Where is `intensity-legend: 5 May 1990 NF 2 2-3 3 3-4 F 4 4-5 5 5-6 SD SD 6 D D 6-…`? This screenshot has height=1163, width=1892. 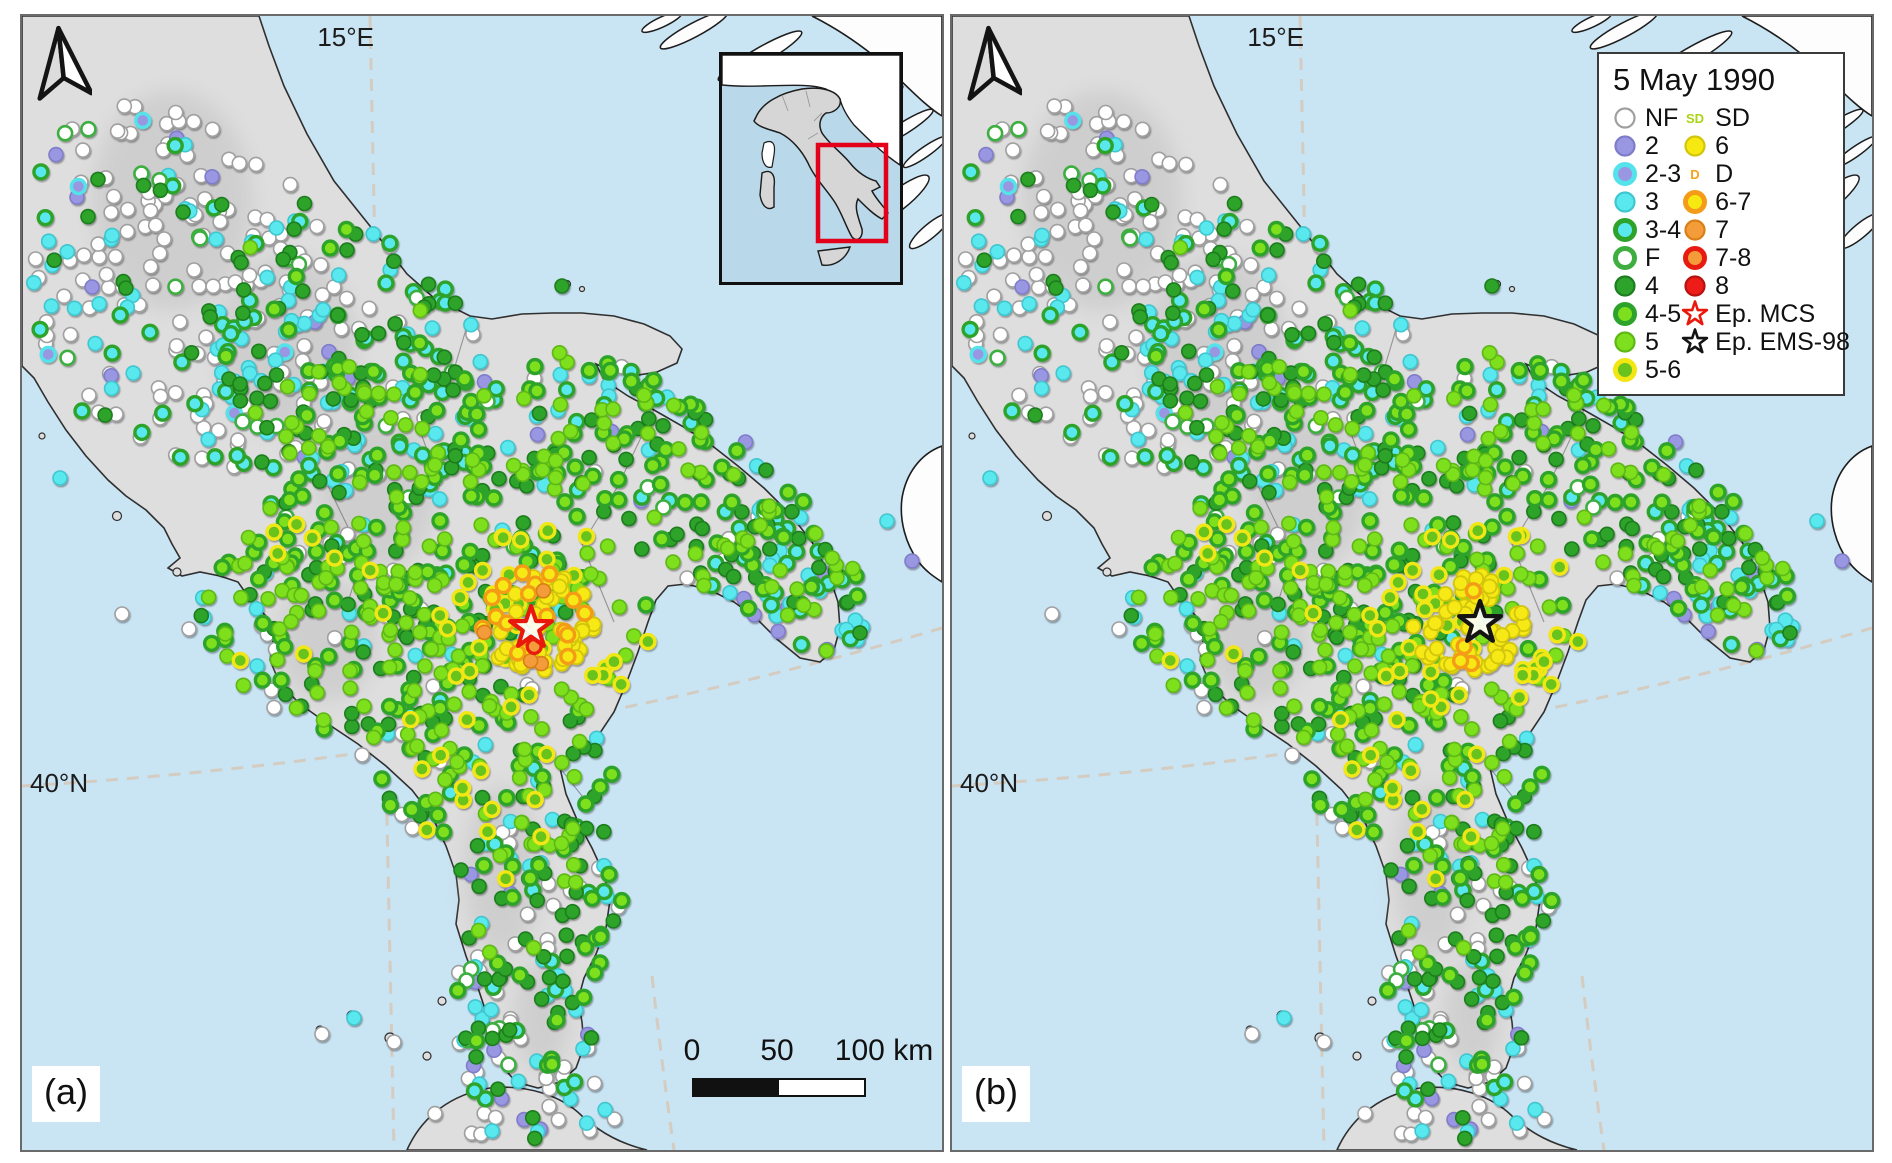
intensity-legend: 5 May 1990 NF 2 2-3 3 3-4 F 4 4-5 5 5-6 SD SD 6 D D 6-… is located at coordinates (1723, 224).